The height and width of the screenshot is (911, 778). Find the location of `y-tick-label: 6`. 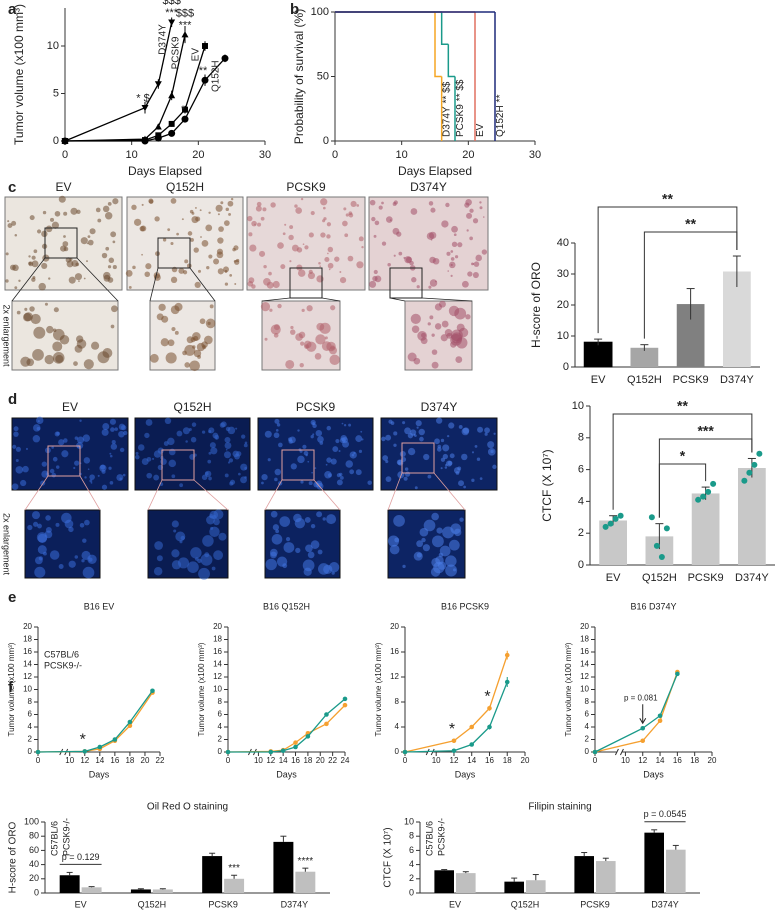

y-tick-label: 6 is located at coordinates (587, 714).